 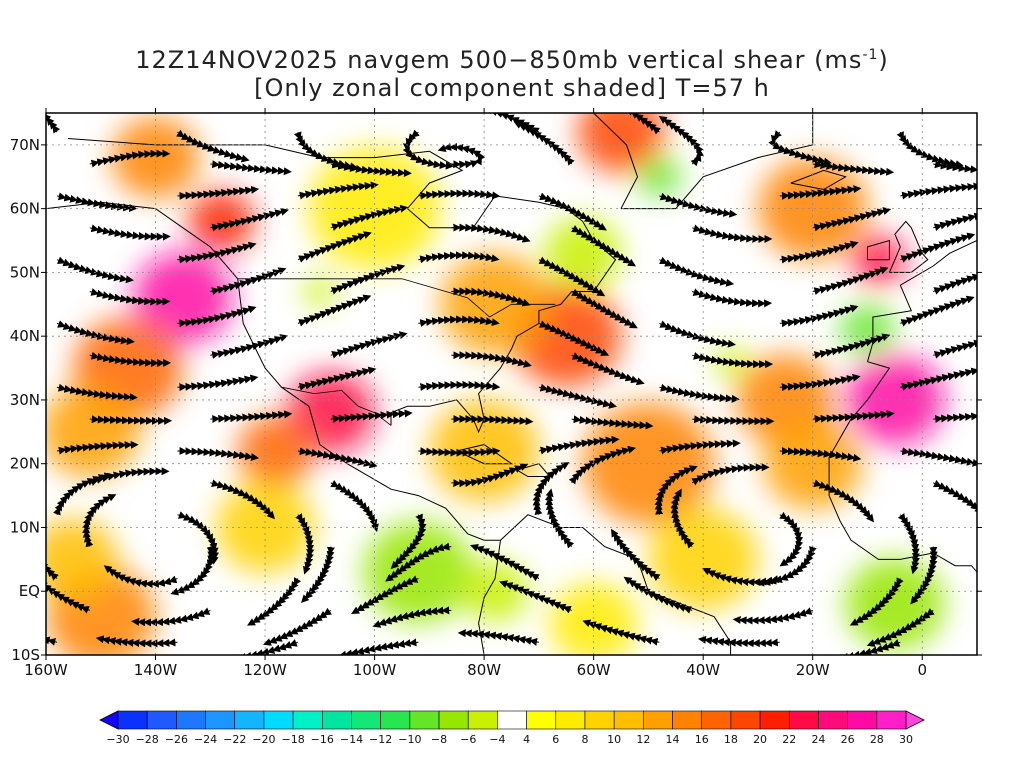 What do you see at coordinates (25, 655) in the screenshot?
I see `y-tick-label: 10S` at bounding box center [25, 655].